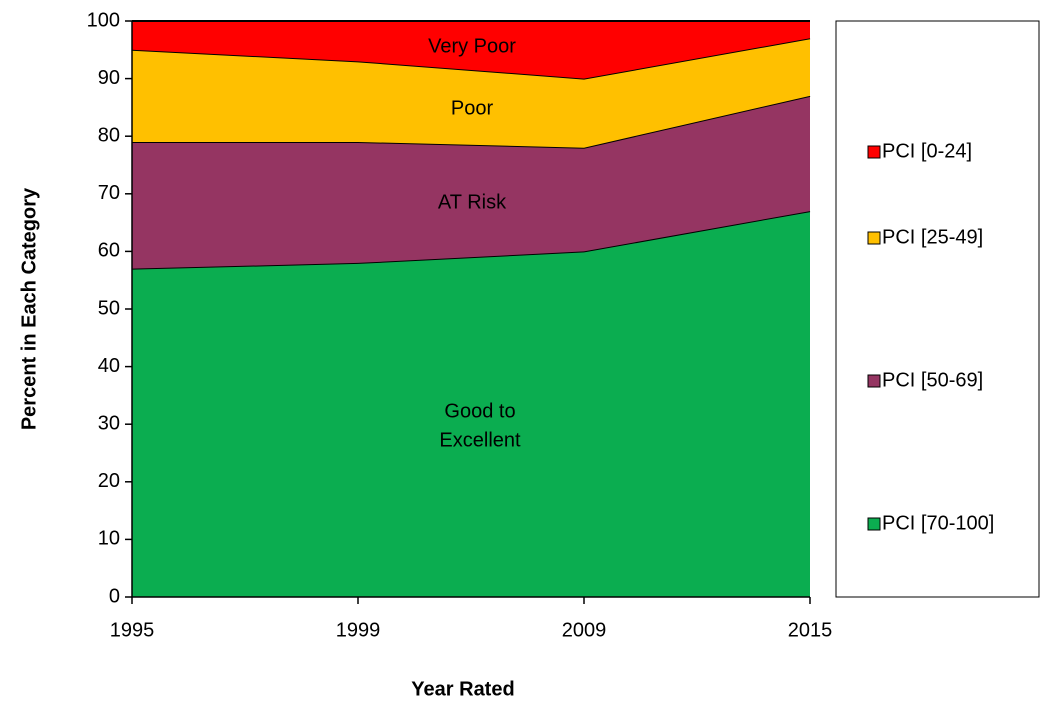  What do you see at coordinates (584, 630) in the screenshot?
I see `x-tick-label: 2009` at bounding box center [584, 630].